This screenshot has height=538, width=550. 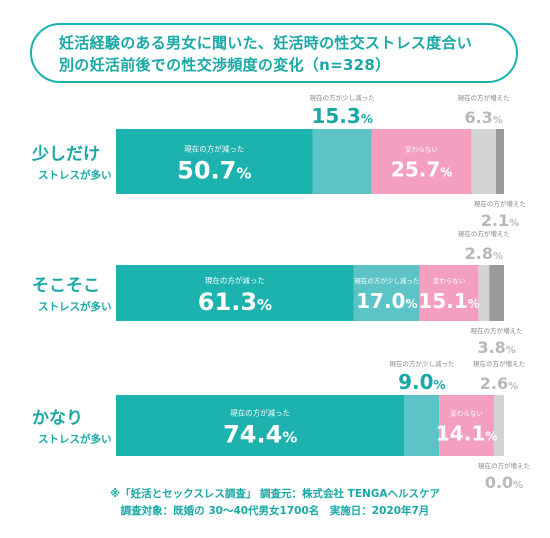 What do you see at coordinates (275, 494) in the screenshot?
I see `footer-source: ※「妊活とセックスレス調査」 調査元：株式会社 TENGAヘルスケア` at bounding box center [275, 494].